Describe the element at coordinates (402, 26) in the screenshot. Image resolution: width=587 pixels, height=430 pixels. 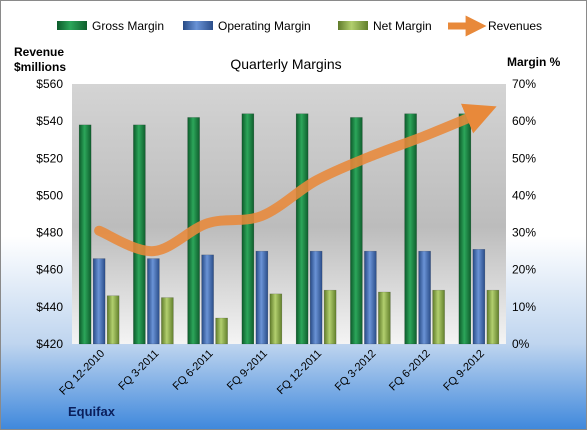
I see `legend-label-net-margin: Net Margin` at that location.